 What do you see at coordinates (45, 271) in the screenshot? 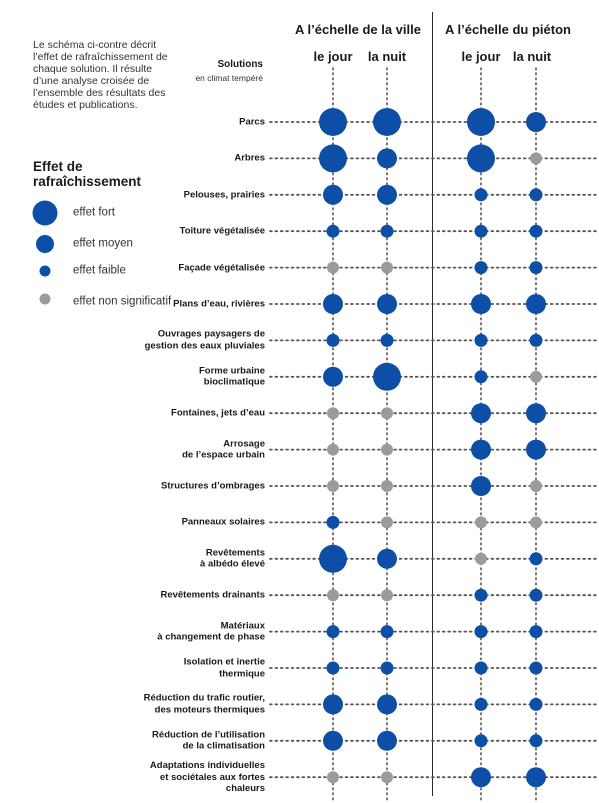
I see `legend-dot-faible` at bounding box center [45, 271].